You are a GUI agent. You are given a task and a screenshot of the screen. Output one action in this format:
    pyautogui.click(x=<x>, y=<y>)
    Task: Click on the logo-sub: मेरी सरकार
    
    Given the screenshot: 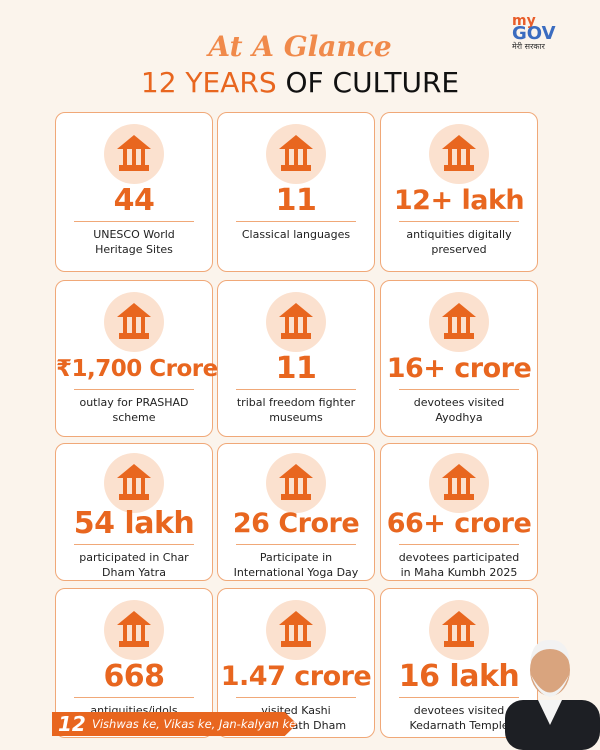 What is the action you would take?
    pyautogui.click(x=528, y=46)
    